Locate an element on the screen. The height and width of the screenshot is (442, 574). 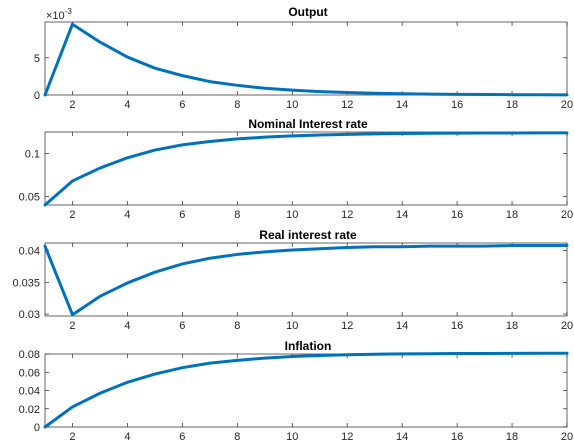
exponent-power: -3 is located at coordinates (69, 11).